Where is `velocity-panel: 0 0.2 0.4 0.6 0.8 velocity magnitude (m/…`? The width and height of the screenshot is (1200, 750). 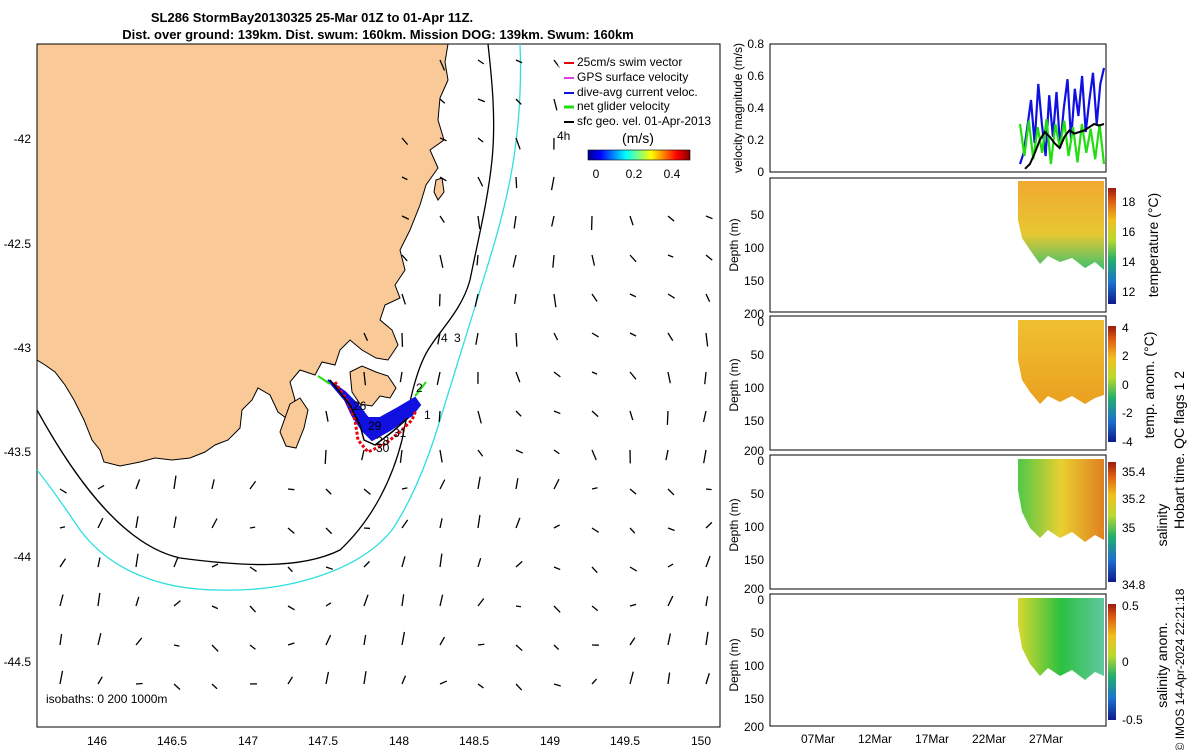 velocity-panel: 0 0.2 0.4 0.6 0.8 velocity magnitude (m/… is located at coordinates (919, 108).